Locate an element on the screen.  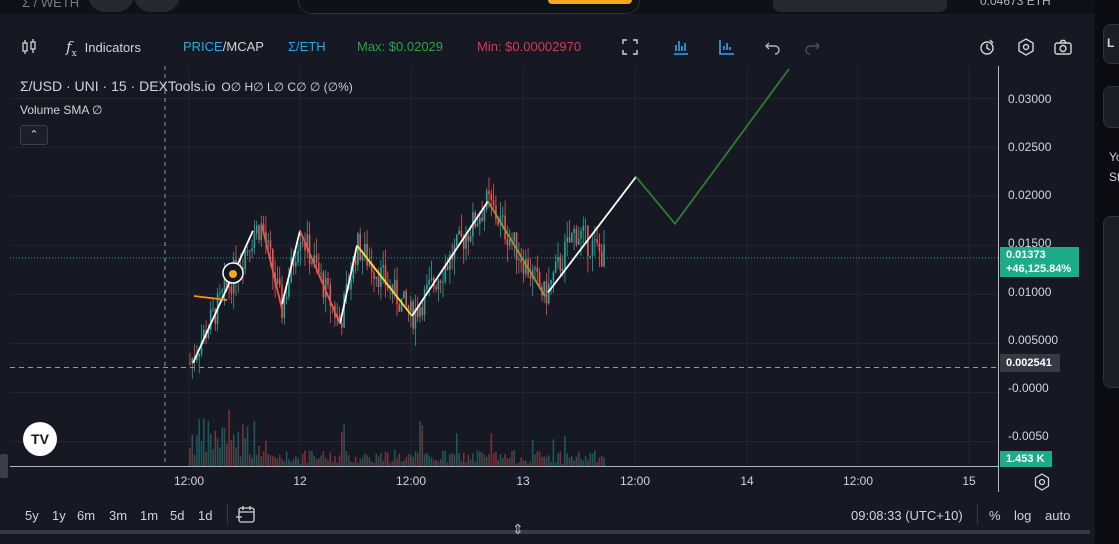
time-axis-border is located at coordinates (504, 466).